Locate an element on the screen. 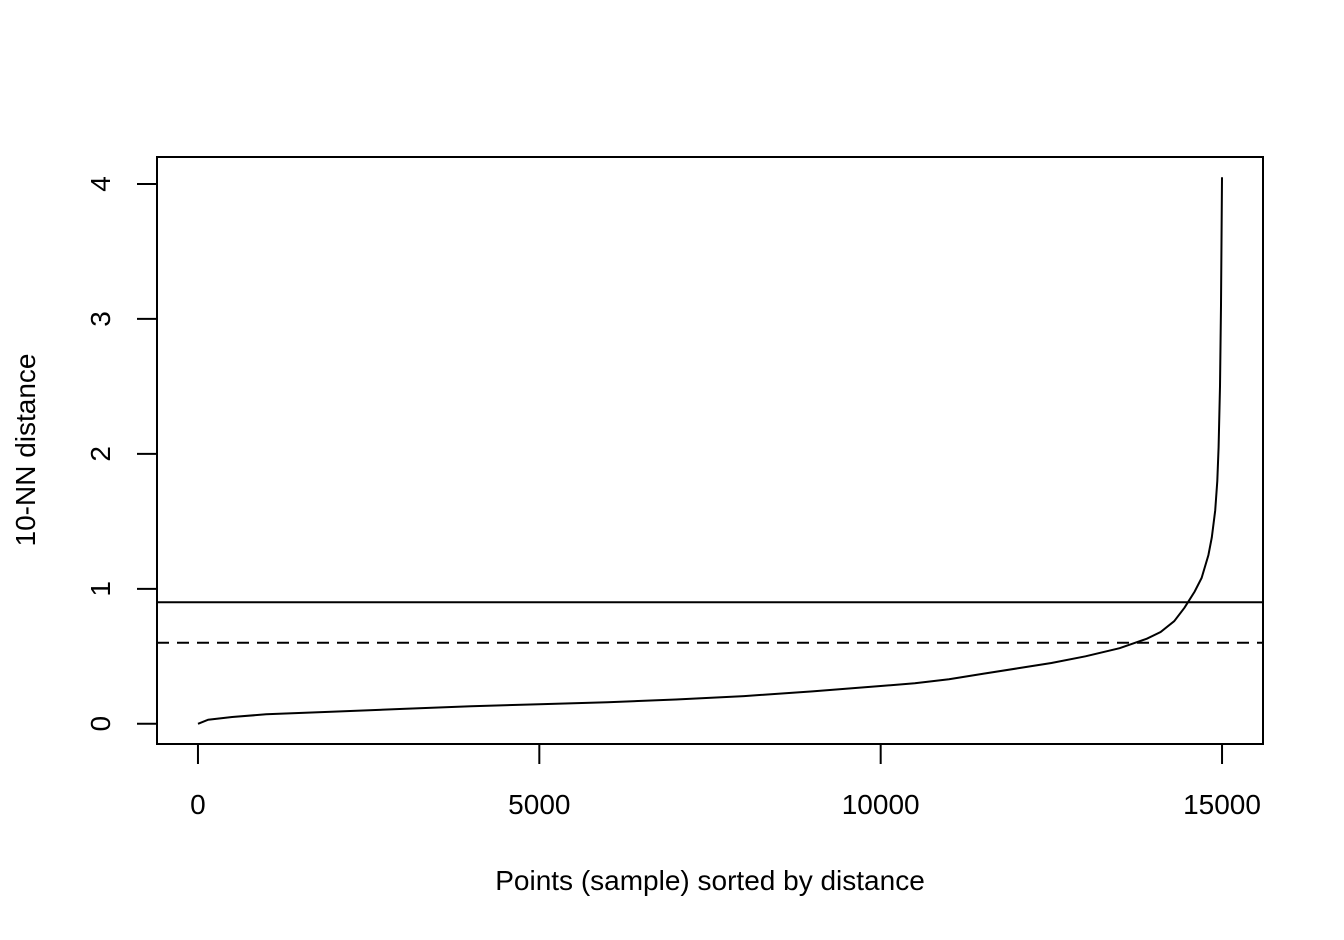  y-axis-title: 10-NN distance is located at coordinates (25, 450).